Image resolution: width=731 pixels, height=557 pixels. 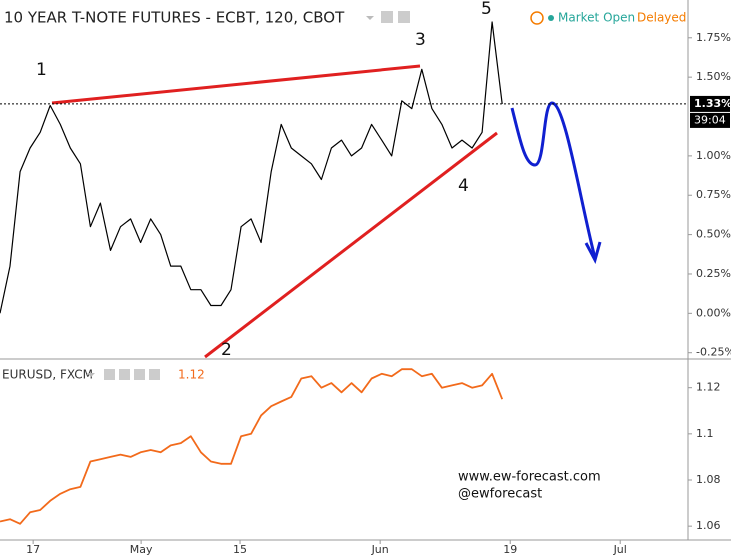 I want to click on chart-title: 10 YEAR T-NOTE FUTURES - ECBT, 120, CBOT, so click(x=174, y=18).